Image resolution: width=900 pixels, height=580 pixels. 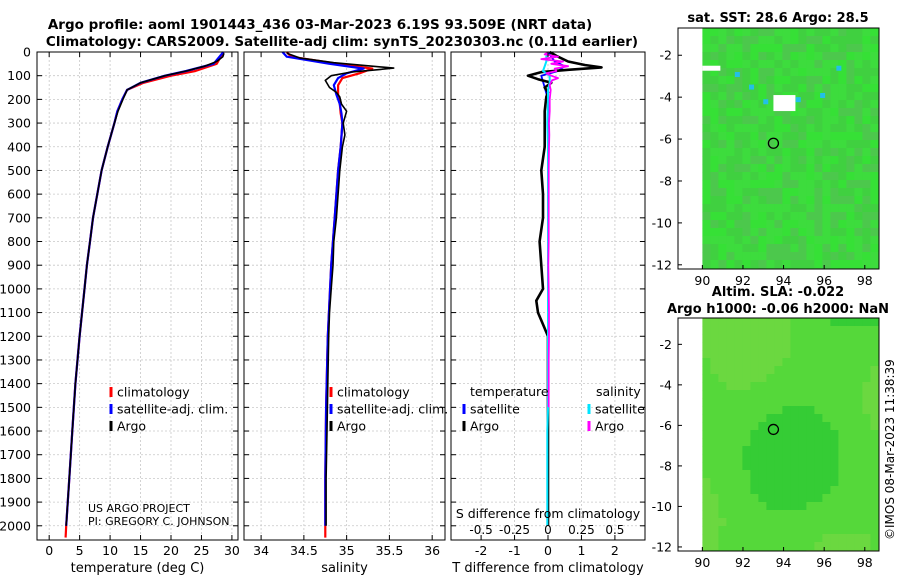 What do you see at coordinates (141, 550) in the screenshot?
I see `x-tick-label: 15` at bounding box center [141, 550].